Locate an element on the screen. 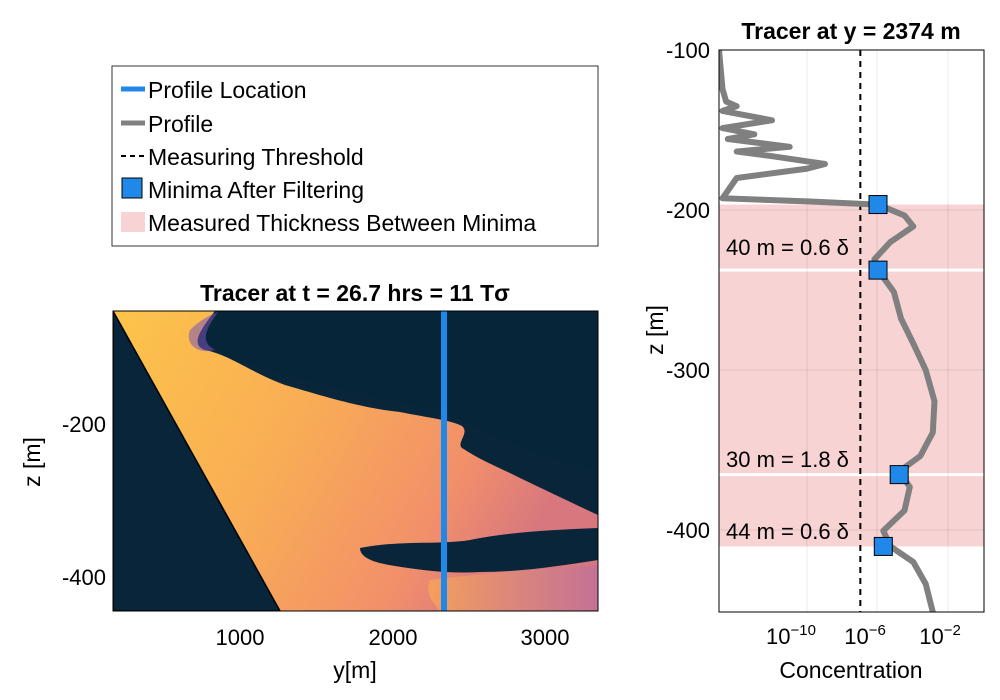  dark-band-lower is located at coordinates (479, 550).